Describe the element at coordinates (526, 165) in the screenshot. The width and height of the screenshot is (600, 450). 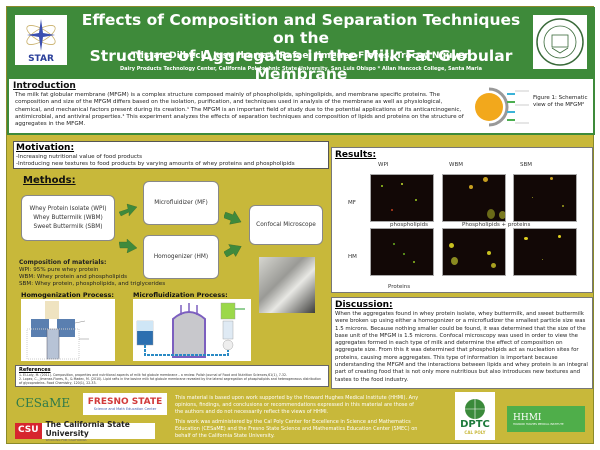
I see `col-label-sbm: SBM` at that location.